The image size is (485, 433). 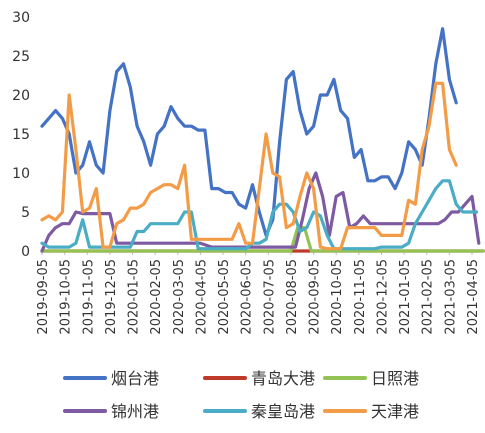 I want to click on y-tick-label: 15, so click(x=21, y=135).